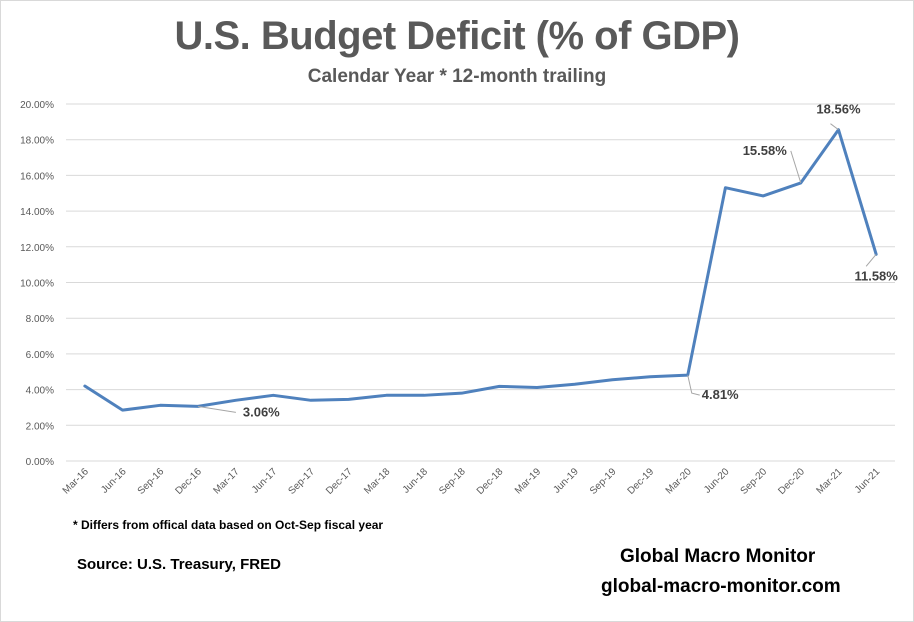  What do you see at coordinates (227, 481) in the screenshot?
I see `x-tick-label: Mar-17` at bounding box center [227, 481].